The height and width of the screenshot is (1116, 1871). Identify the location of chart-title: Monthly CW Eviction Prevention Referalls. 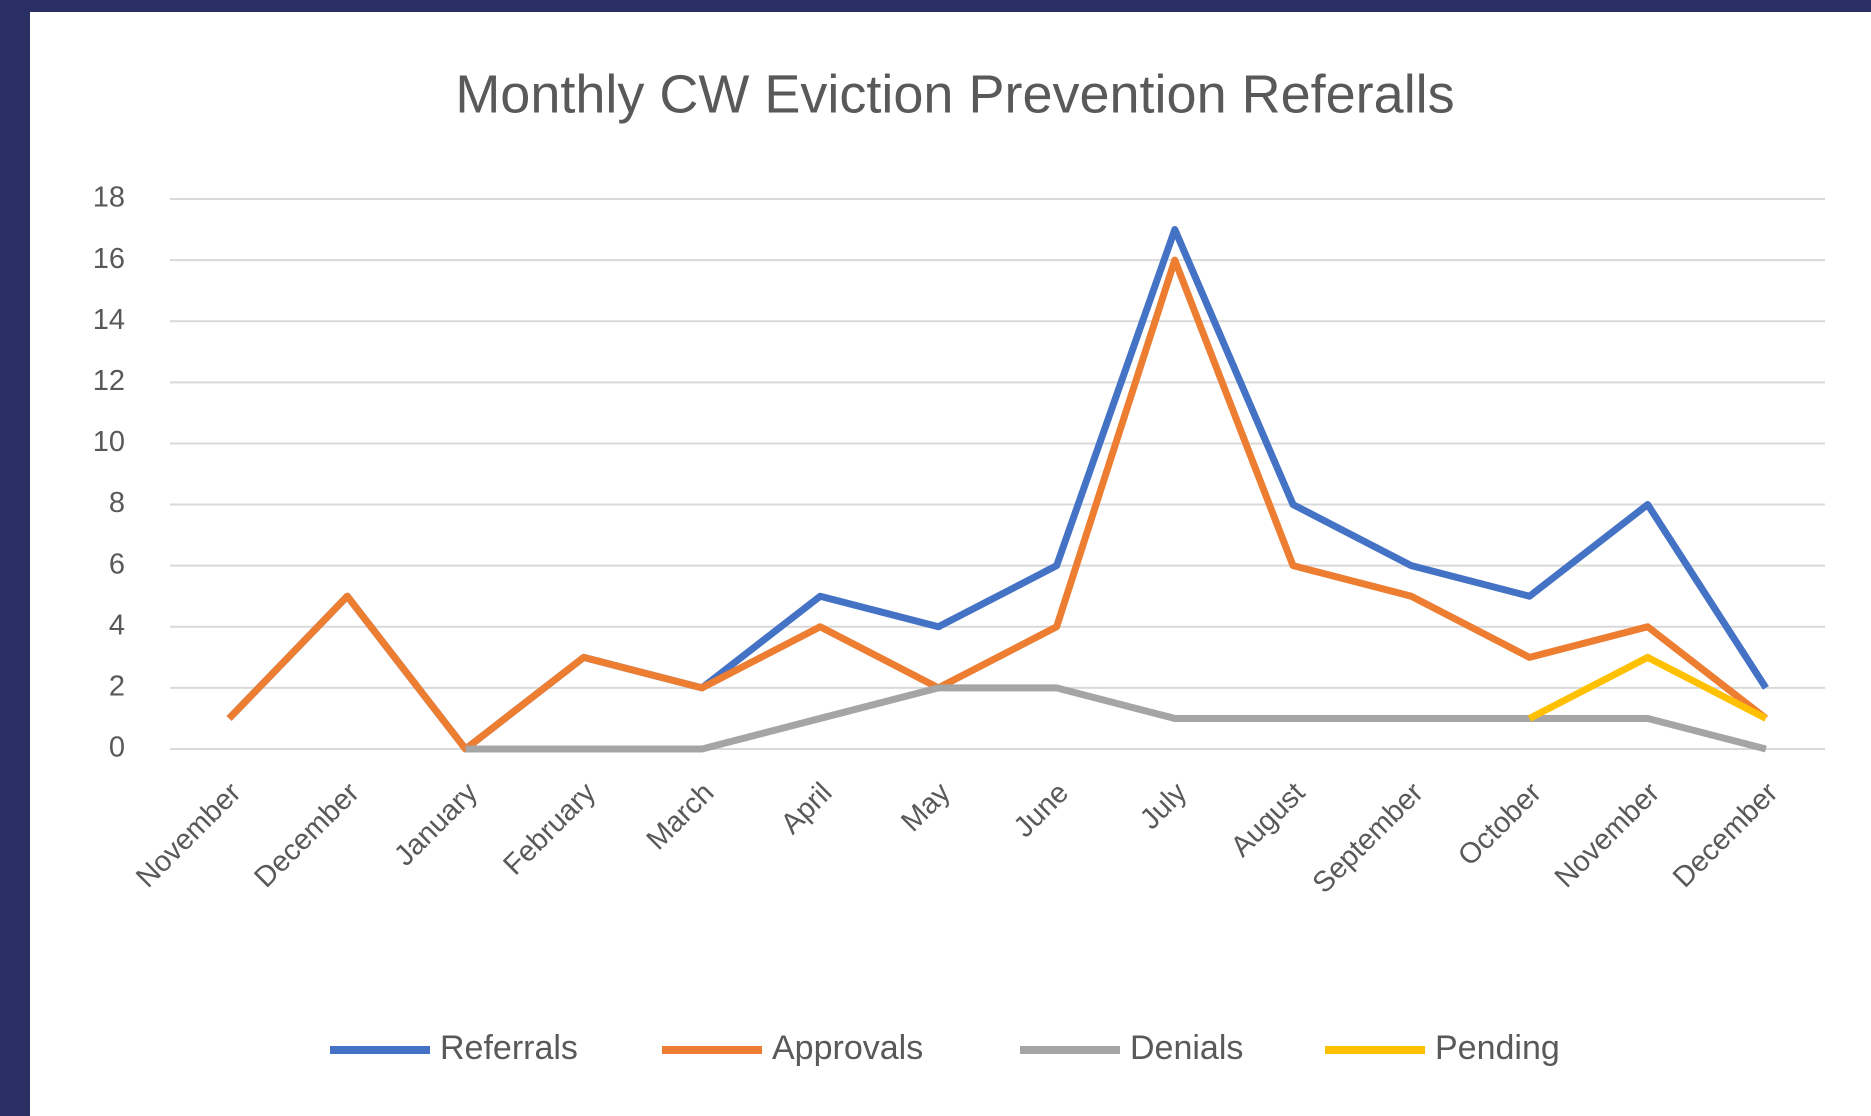
(954, 94).